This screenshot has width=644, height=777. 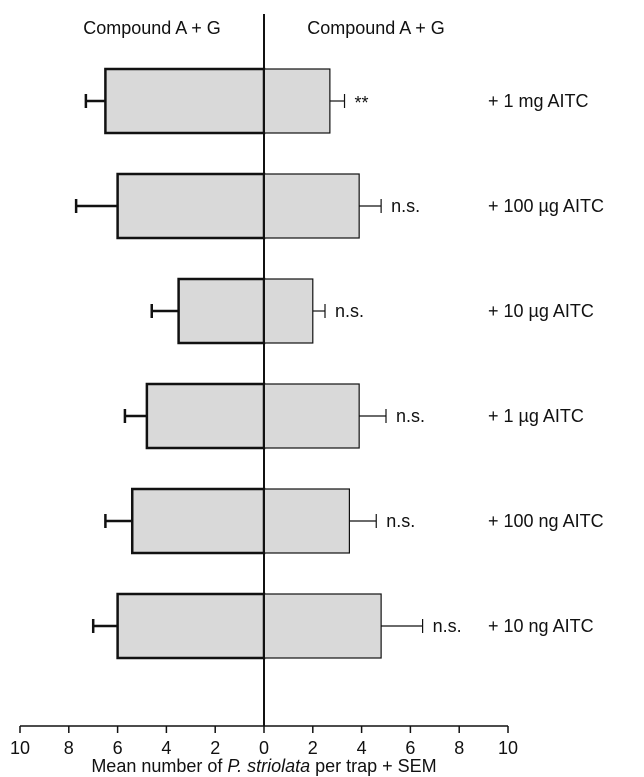 I want to click on category-label: + 100 ng AITC, so click(x=546, y=521).